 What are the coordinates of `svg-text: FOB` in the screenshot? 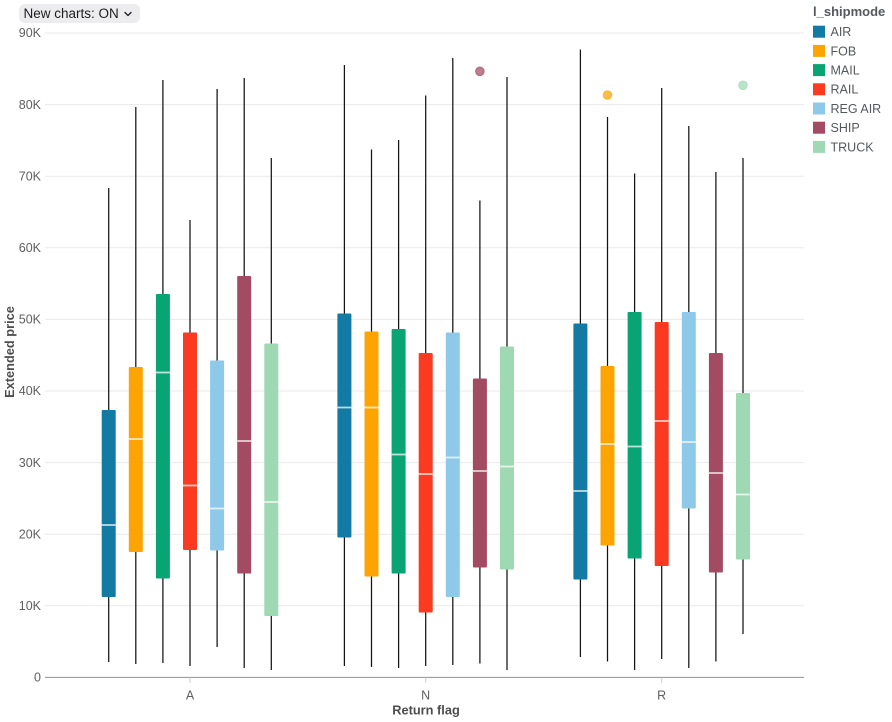 It's located at (844, 51).